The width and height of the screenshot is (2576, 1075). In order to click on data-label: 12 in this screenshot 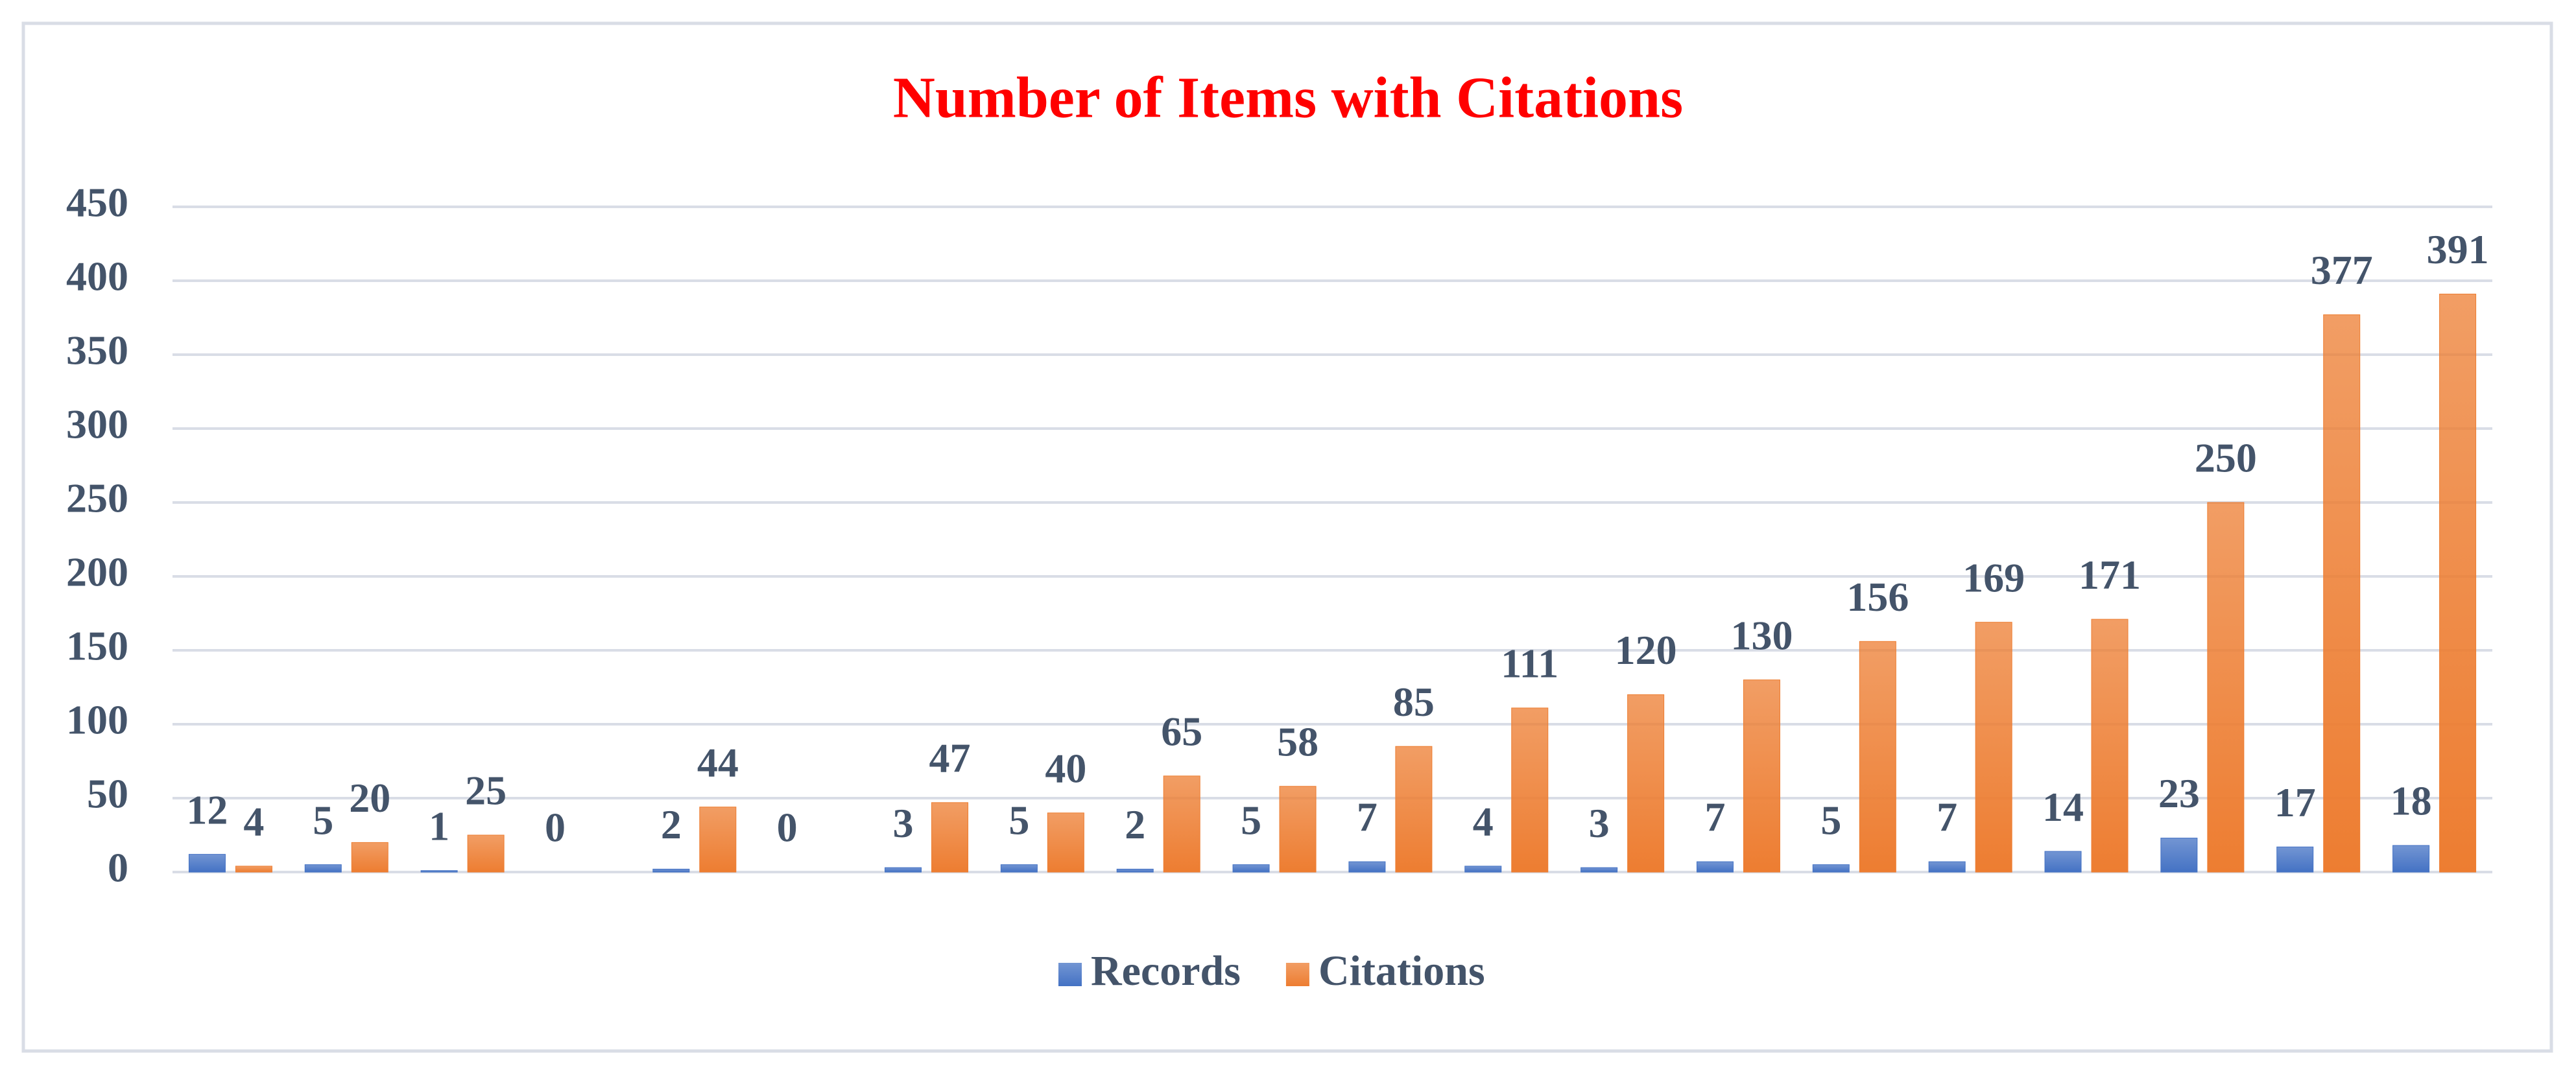, I will do `click(207, 809)`.